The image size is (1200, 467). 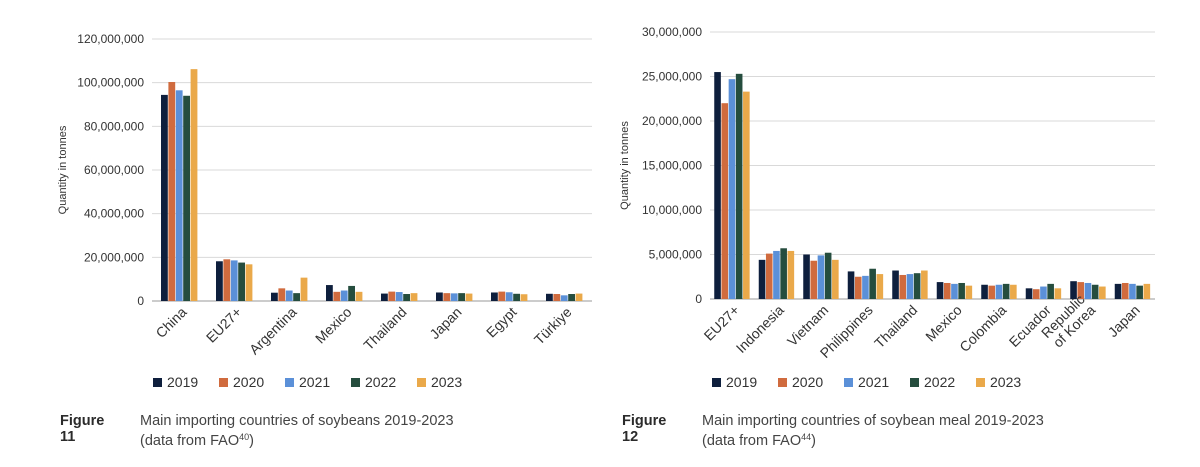 What do you see at coordinates (672, 210) in the screenshot?
I see `y-tick-label: 10,000,000` at bounding box center [672, 210].